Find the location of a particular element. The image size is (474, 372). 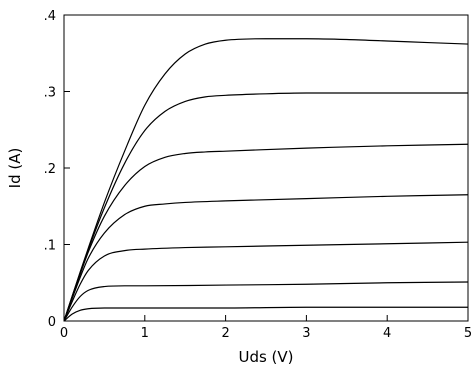

y-axis-ticks: 0 .1 .2 .3 .4 is located at coordinates (57, 169).